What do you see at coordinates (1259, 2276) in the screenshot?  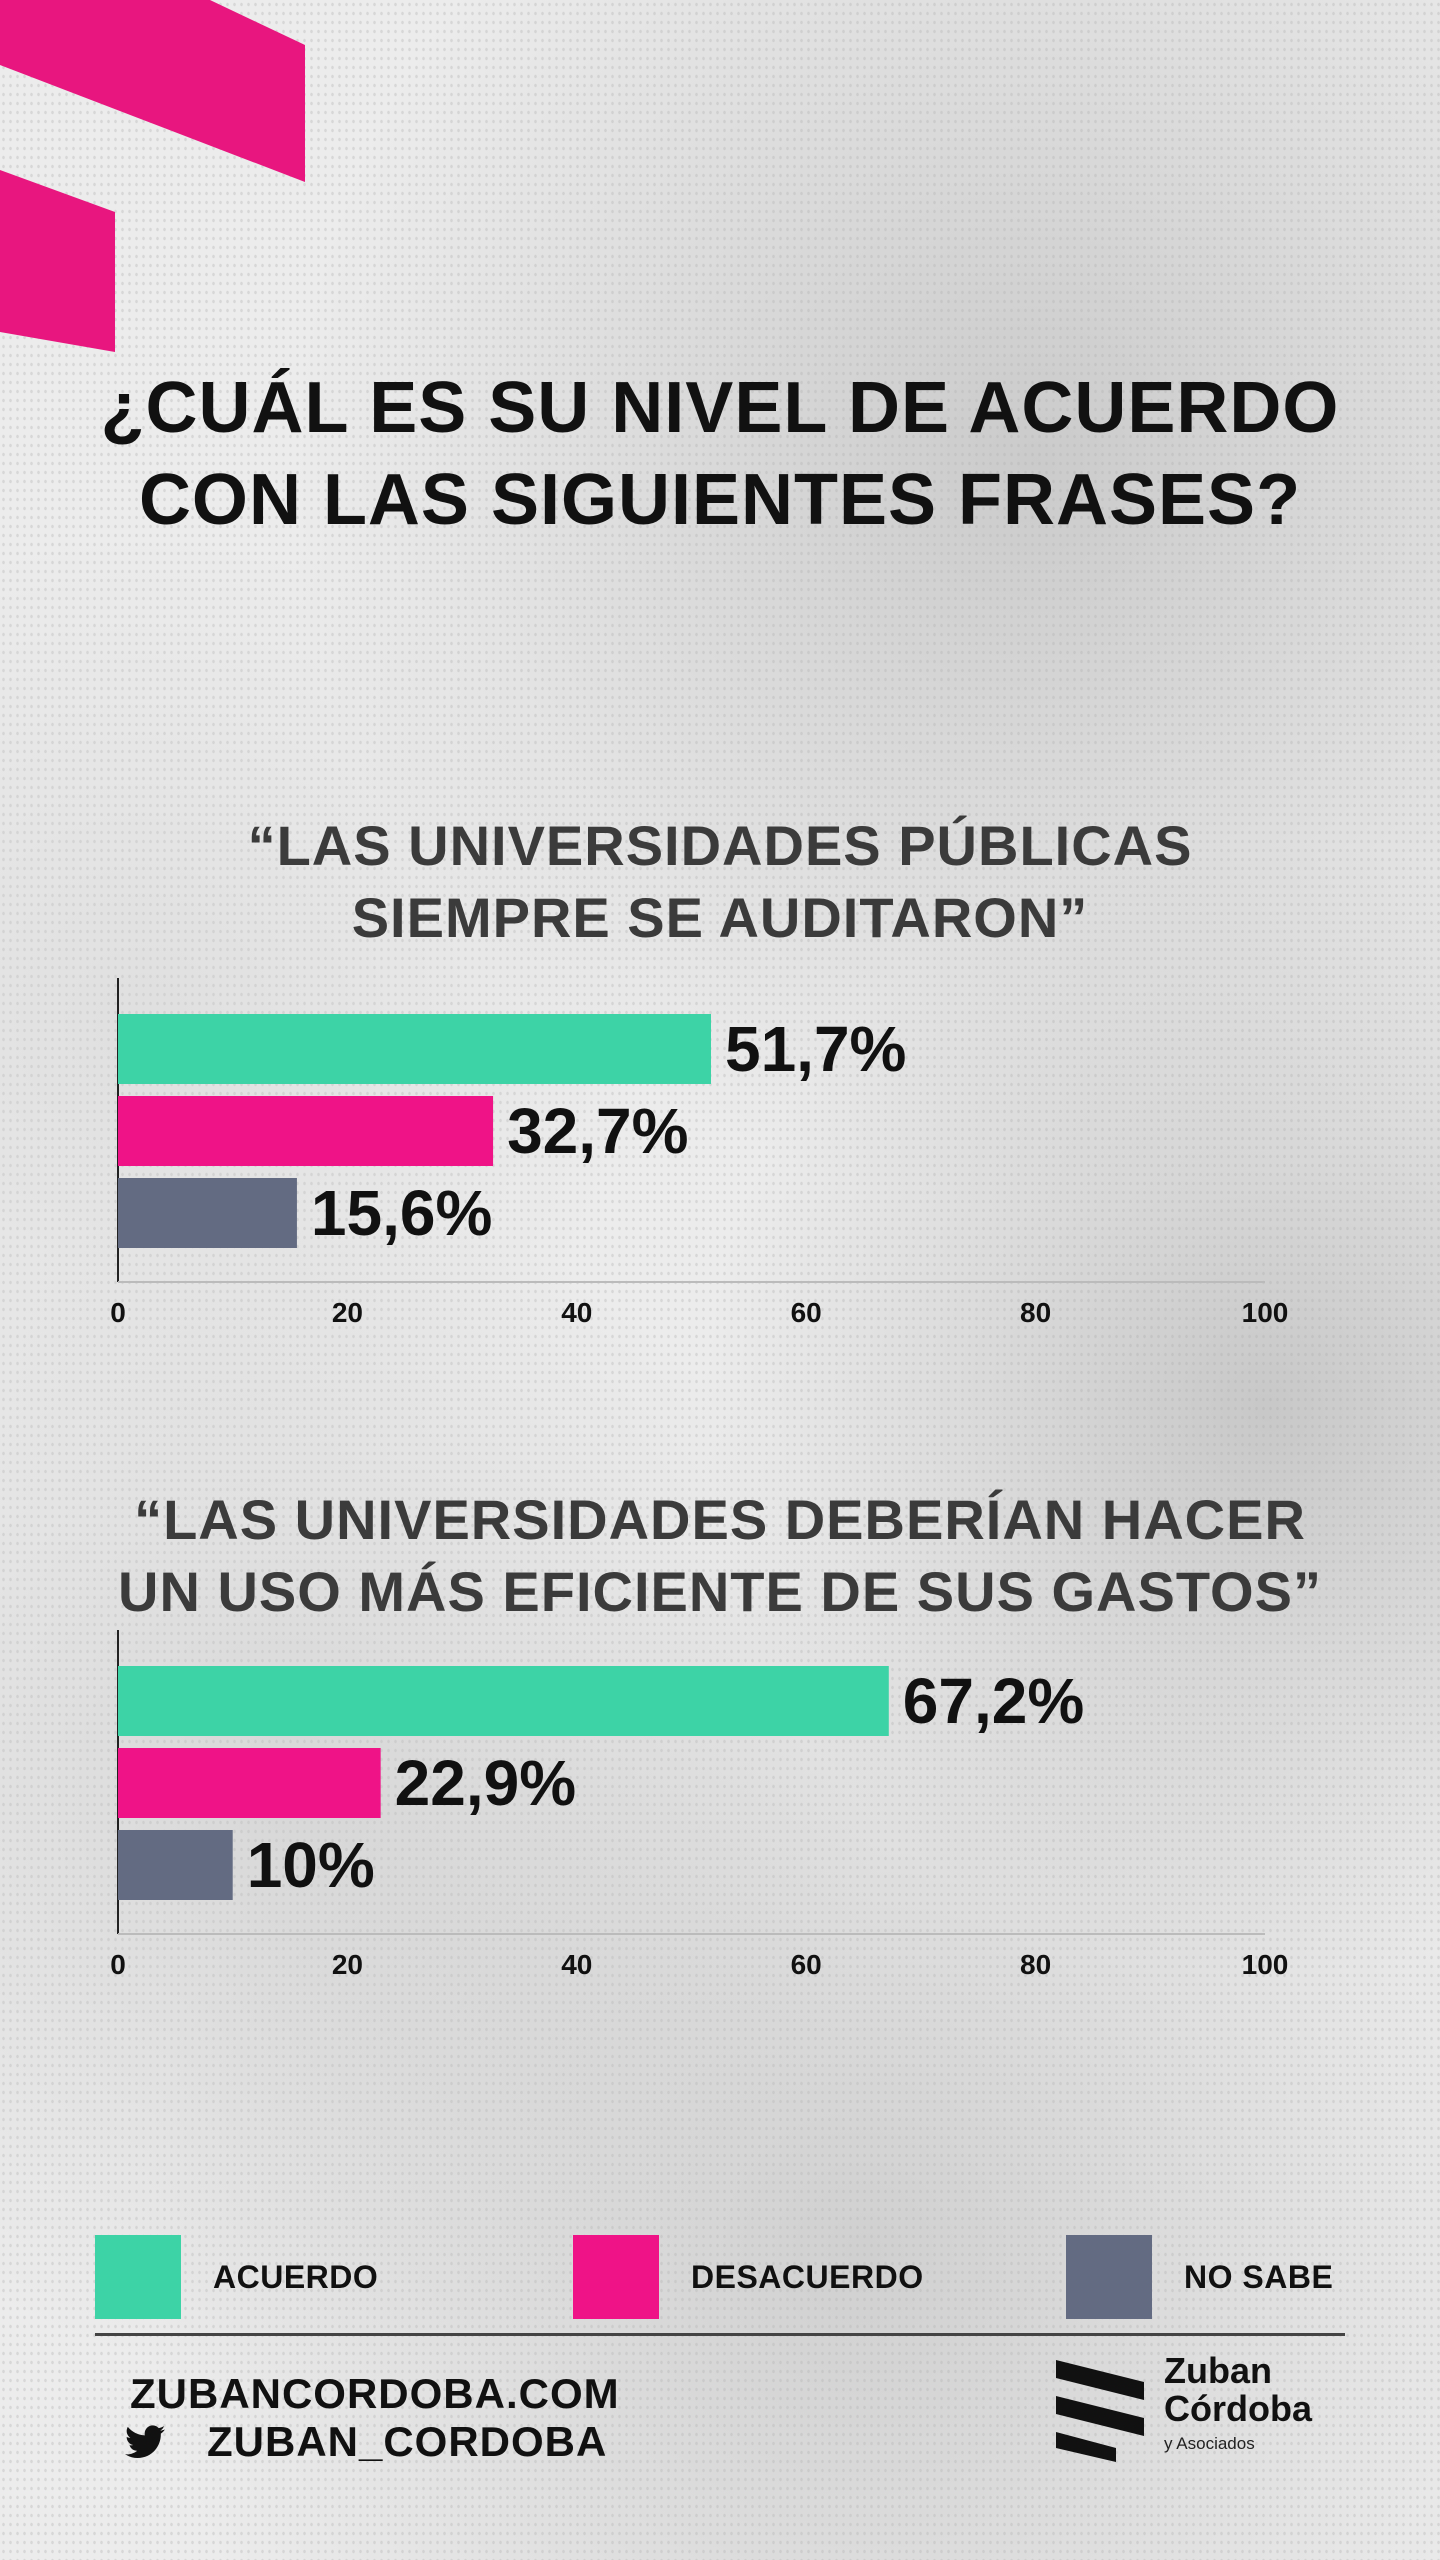 I see `legend-label-no-sabe: NO SABE` at bounding box center [1259, 2276].